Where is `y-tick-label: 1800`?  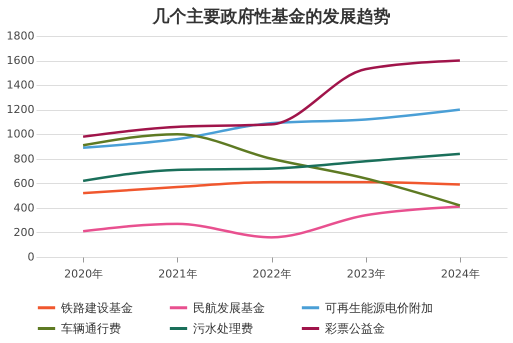 y-tick-label: 1800 is located at coordinates (20, 36).